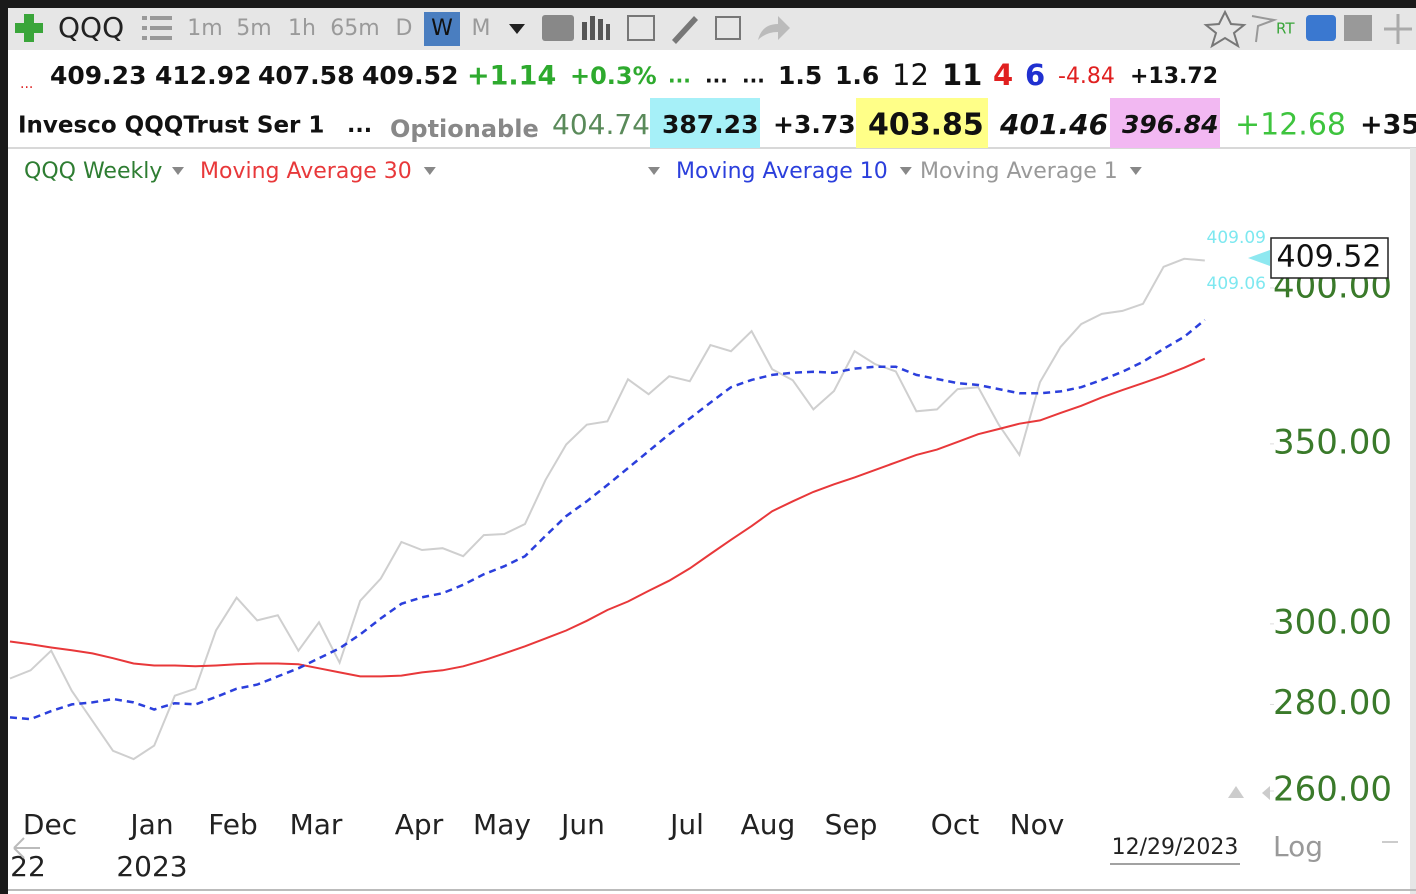 Image resolution: width=1416 pixels, height=894 pixels. I want to click on legend-entry: Moving Average 1, so click(1019, 171).